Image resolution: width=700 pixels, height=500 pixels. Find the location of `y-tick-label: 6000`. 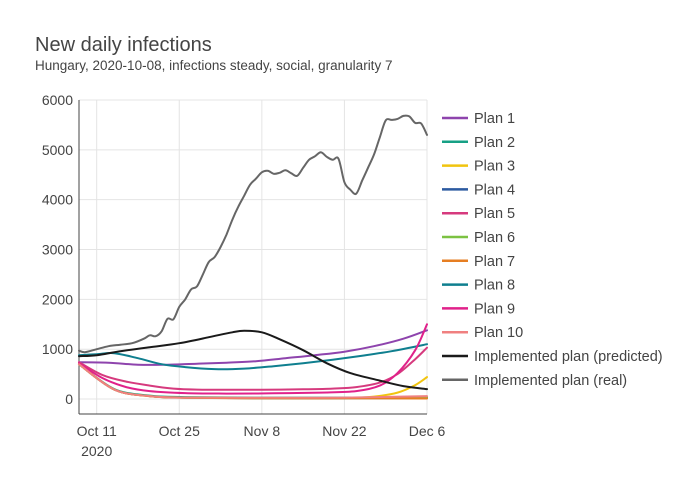

y-tick-label: 6000 is located at coordinates (57, 100).